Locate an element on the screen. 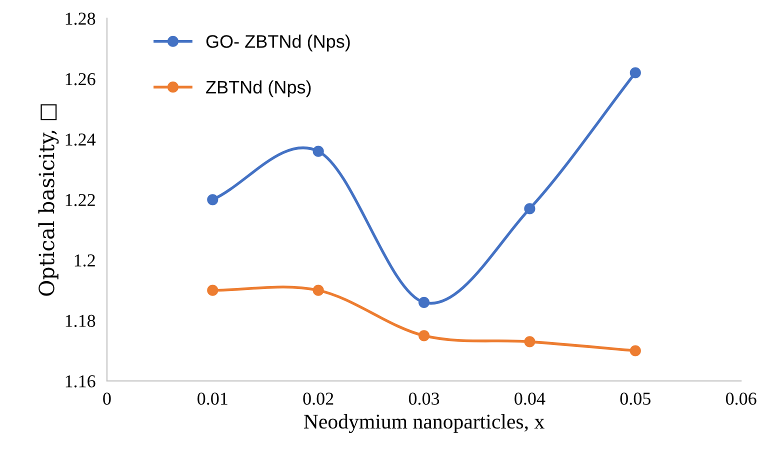 The height and width of the screenshot is (459, 764). y-tick-label: 1.18 is located at coordinates (81, 321).